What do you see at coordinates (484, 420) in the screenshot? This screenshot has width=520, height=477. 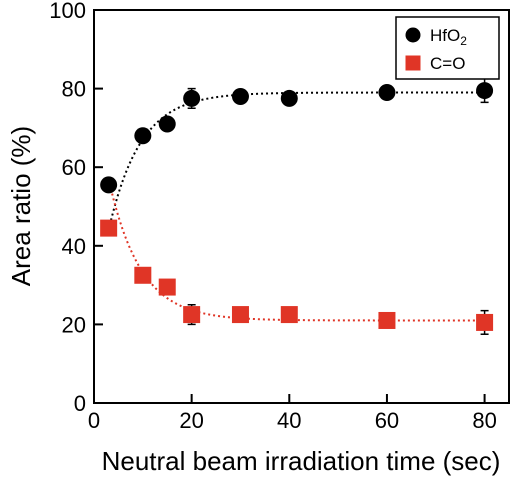 I see `x-tick-label: 80` at bounding box center [484, 420].